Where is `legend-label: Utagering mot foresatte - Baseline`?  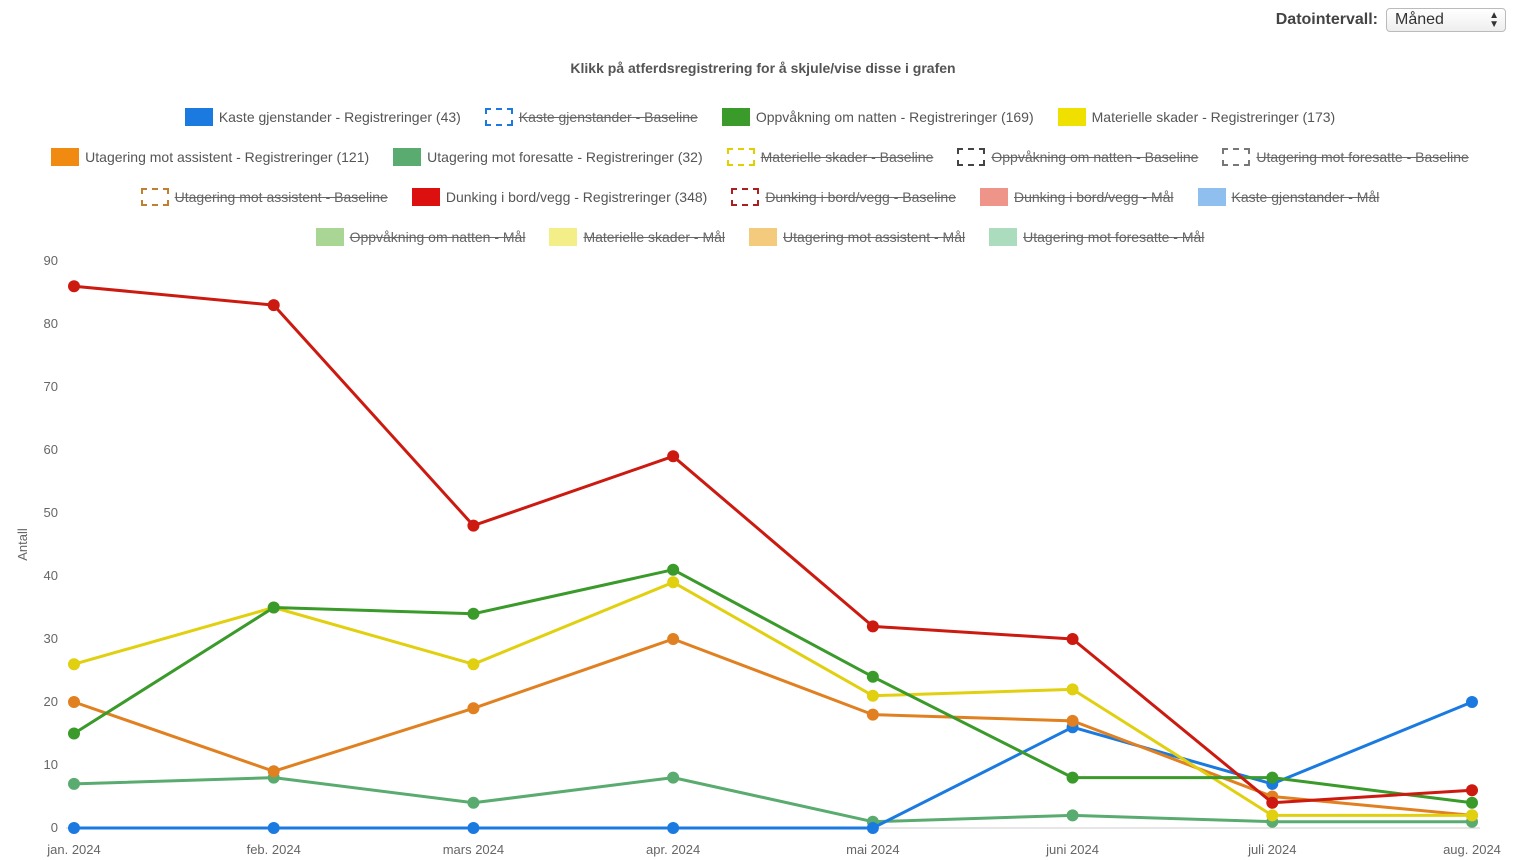 legend-label: Utagering mot foresatte - Baseline is located at coordinates (1362, 157).